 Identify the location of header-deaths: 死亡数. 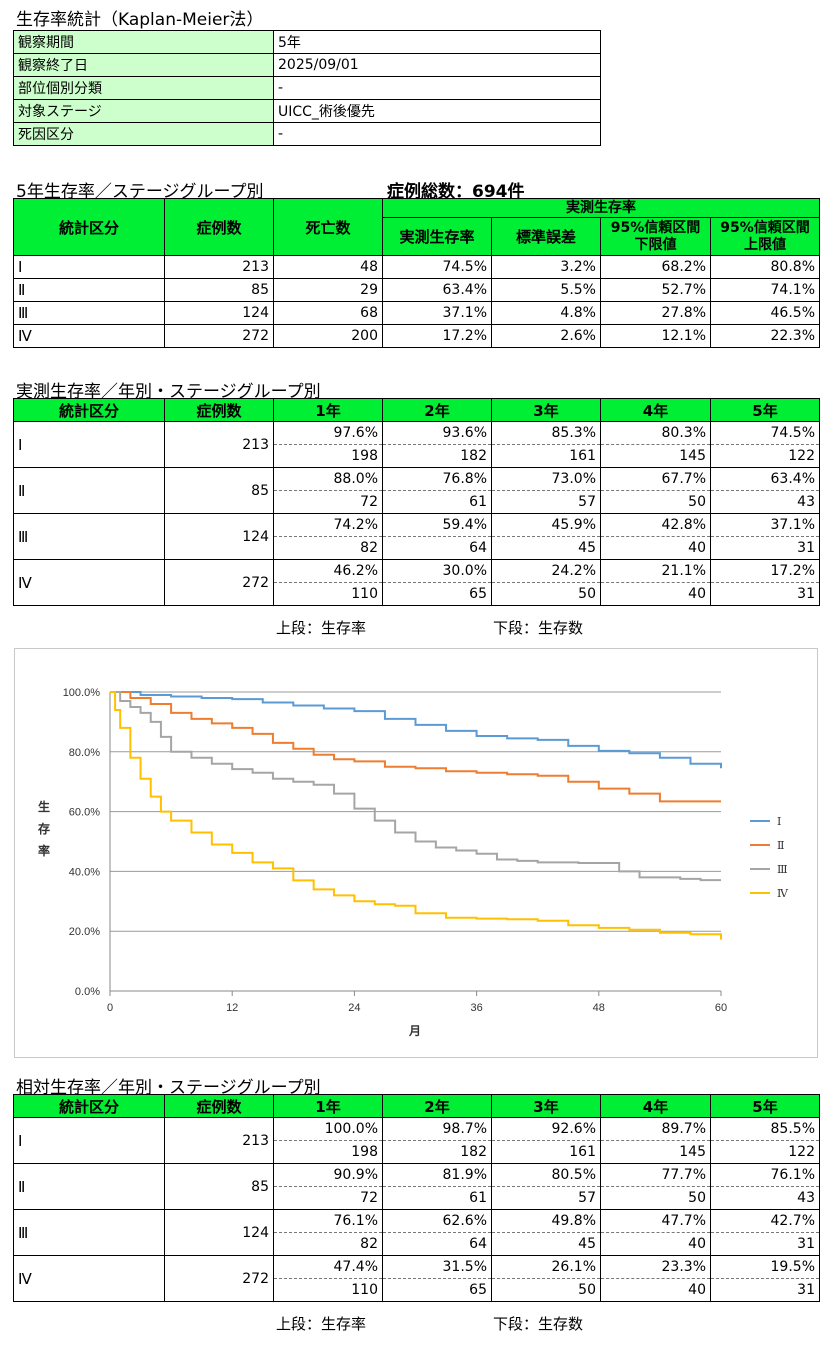
(328, 227).